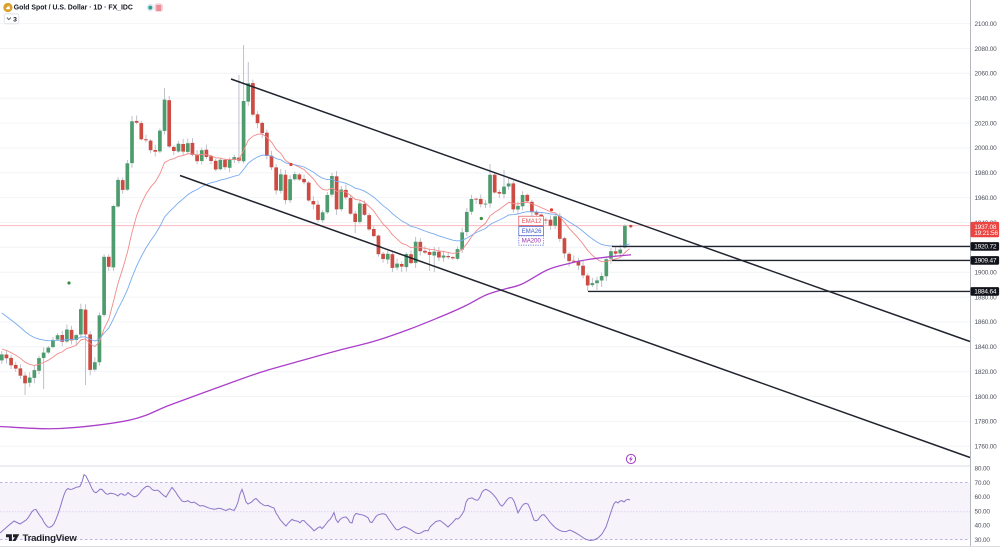 This screenshot has height=553, width=1000. I want to click on svg-text: 1884.64, so click(985, 292).